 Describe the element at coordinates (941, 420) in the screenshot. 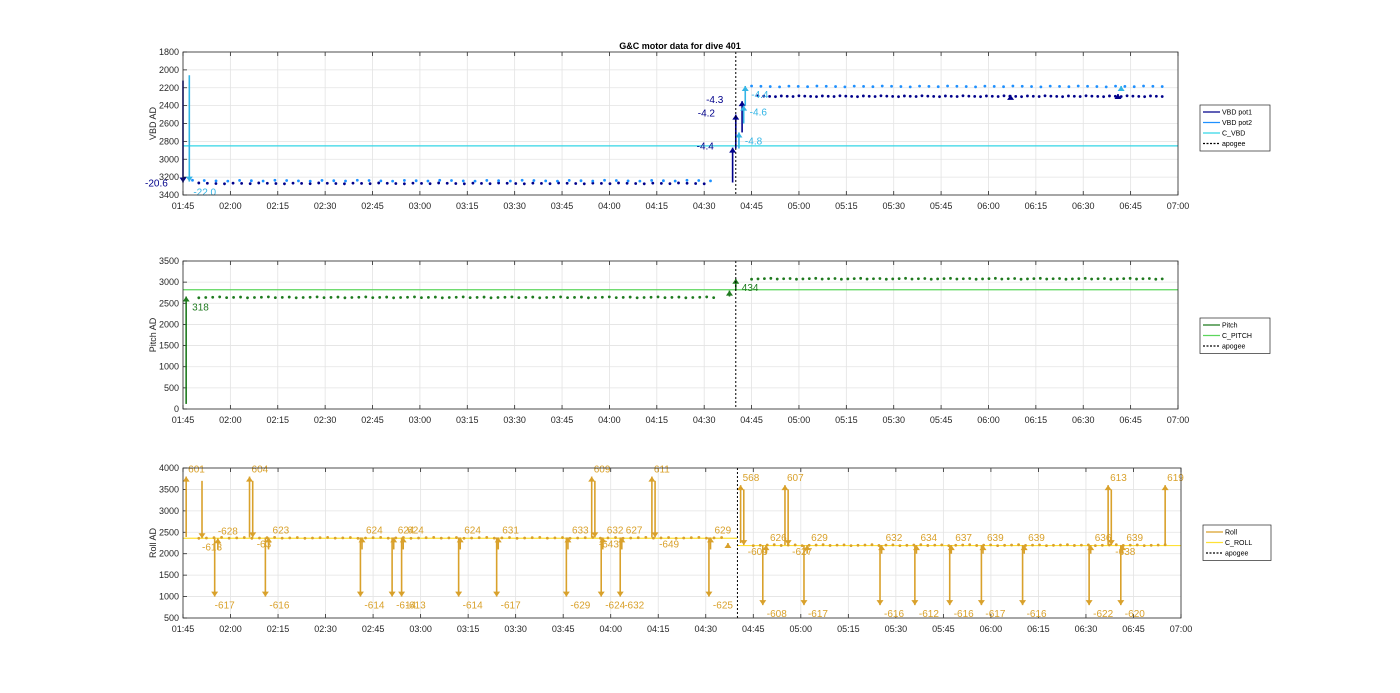

I see `x-tick-label: 05:45` at that location.